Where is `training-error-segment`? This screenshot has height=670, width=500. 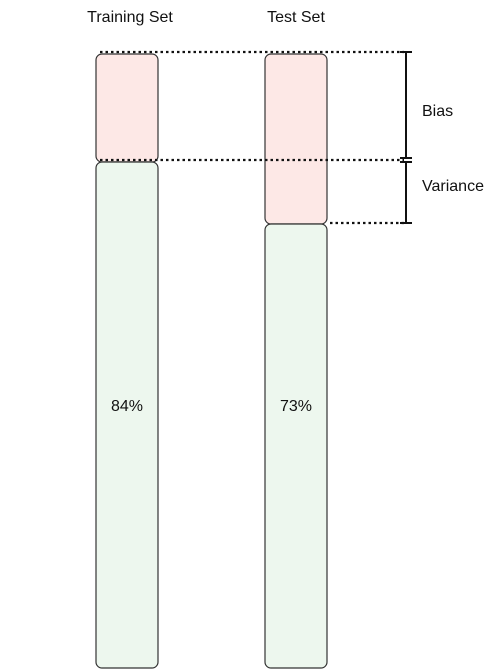 training-error-segment is located at coordinates (127, 108).